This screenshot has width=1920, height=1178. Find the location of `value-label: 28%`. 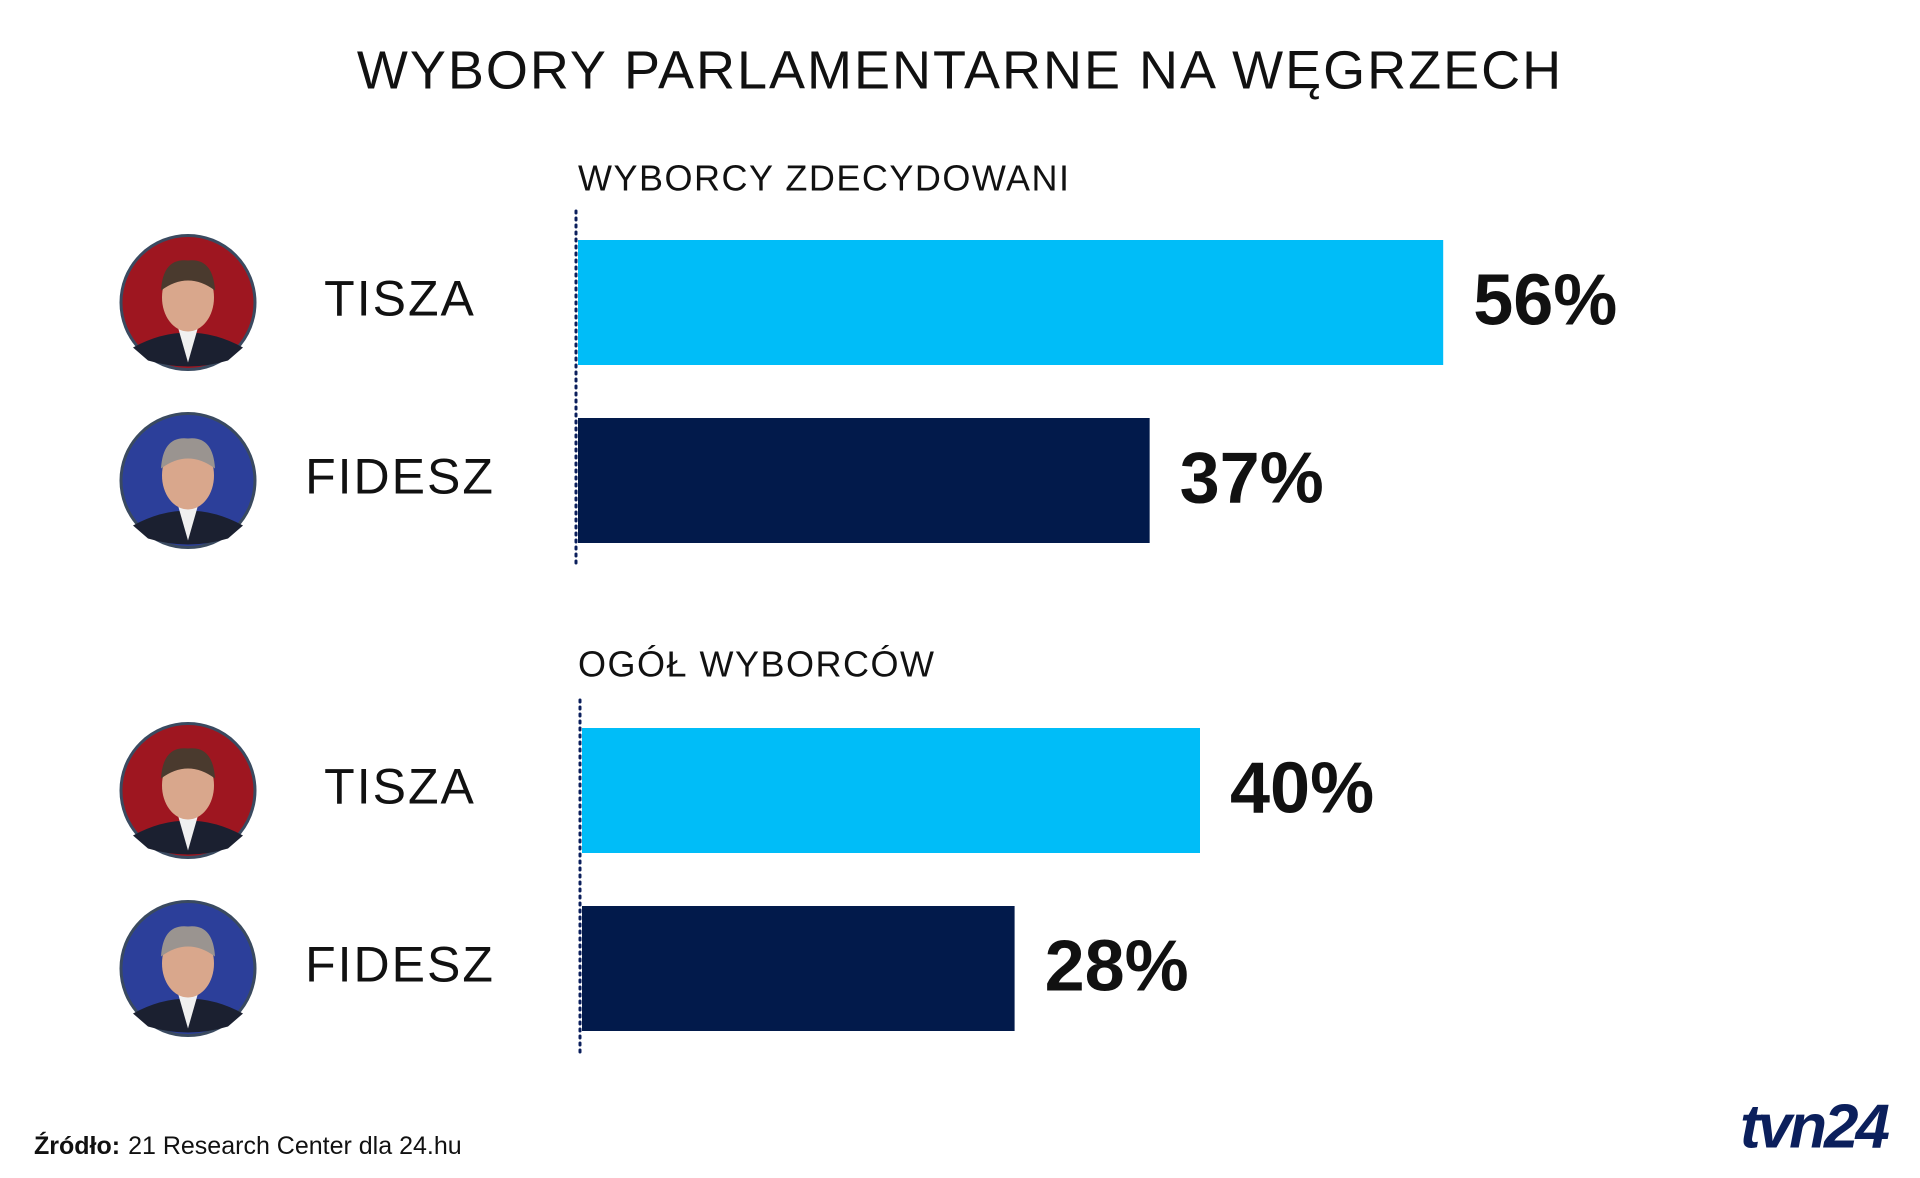

value-label: 28% is located at coordinates (1117, 967).